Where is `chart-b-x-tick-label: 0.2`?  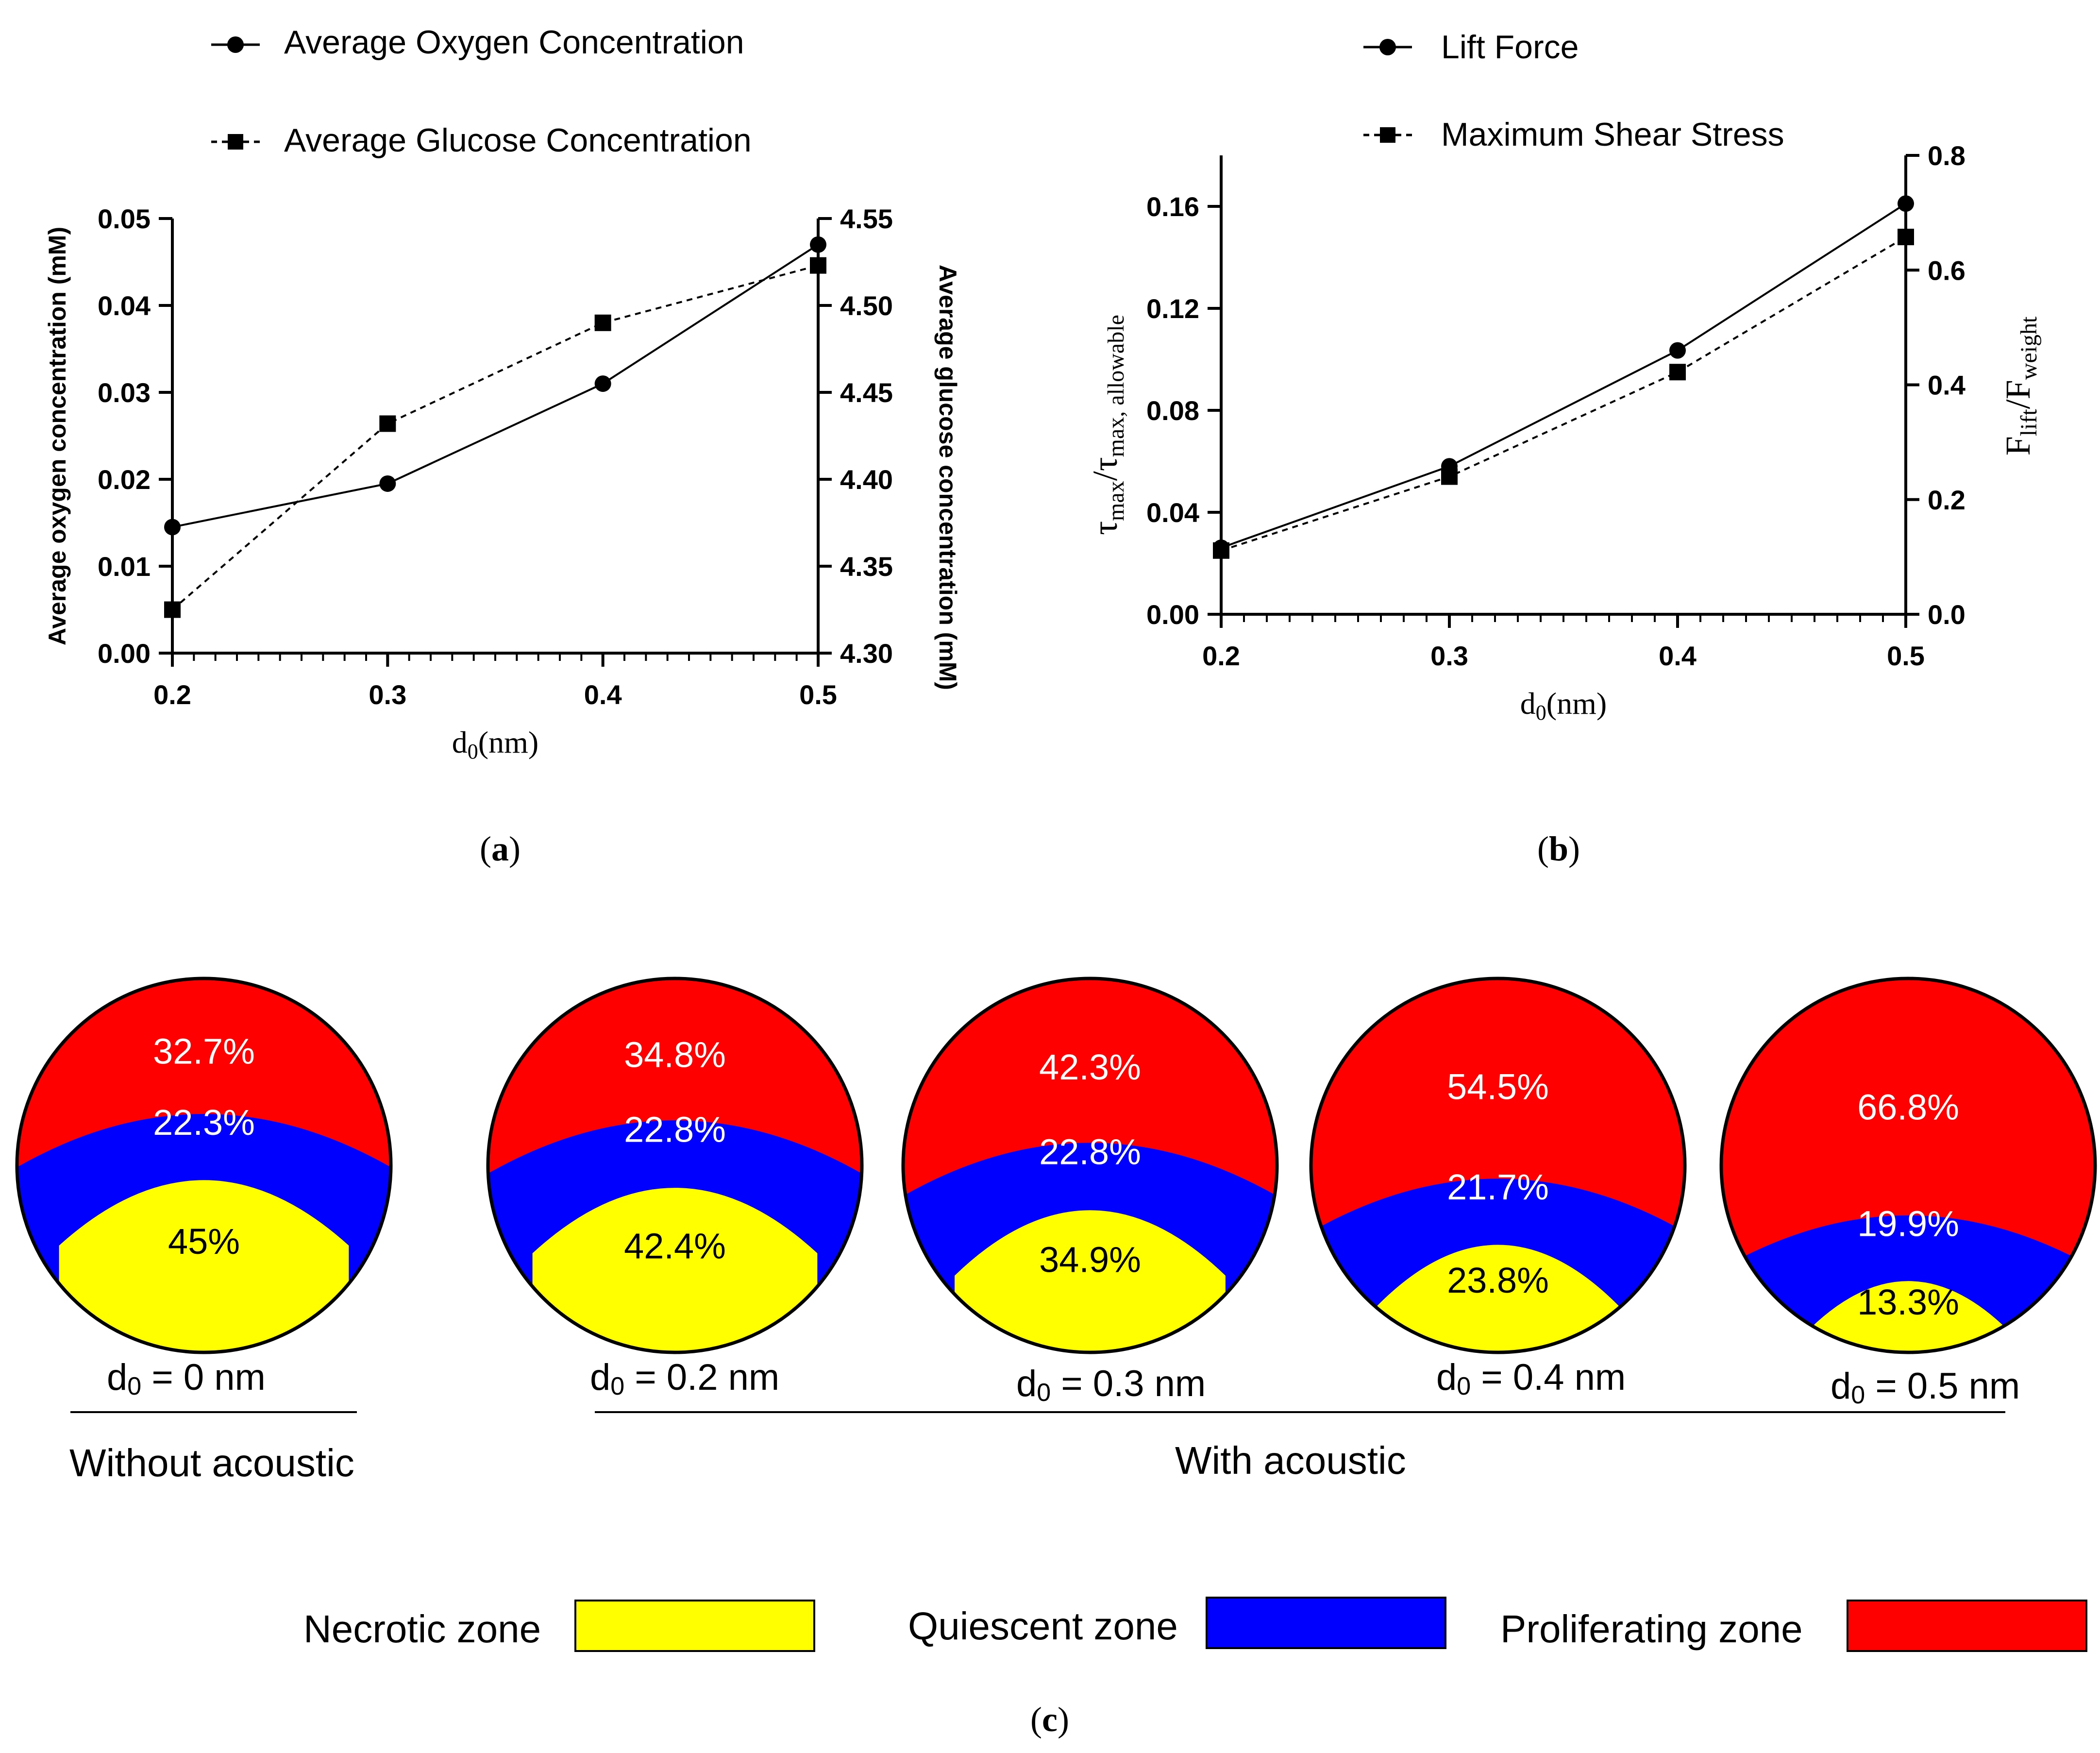
chart-b-x-tick-label: 0.2 is located at coordinates (1221, 656).